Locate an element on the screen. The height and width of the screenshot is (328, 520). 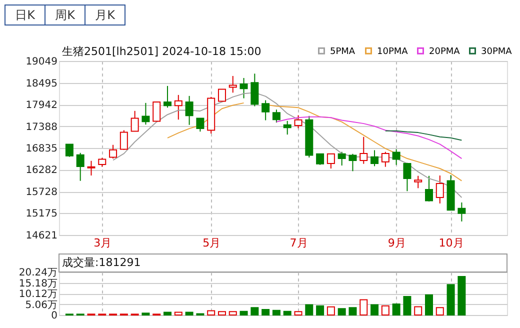
text: 周K is located at coordinates (65, 15).